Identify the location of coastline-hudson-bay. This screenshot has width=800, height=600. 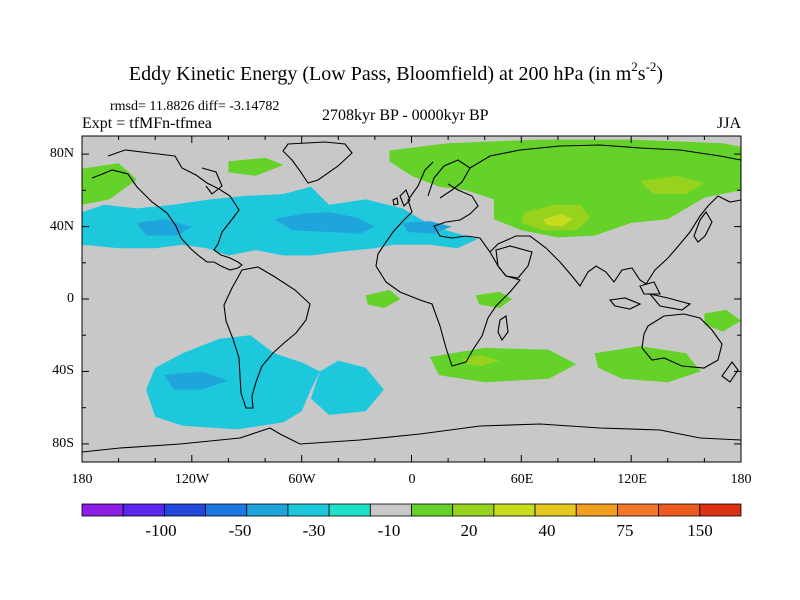
(212, 181).